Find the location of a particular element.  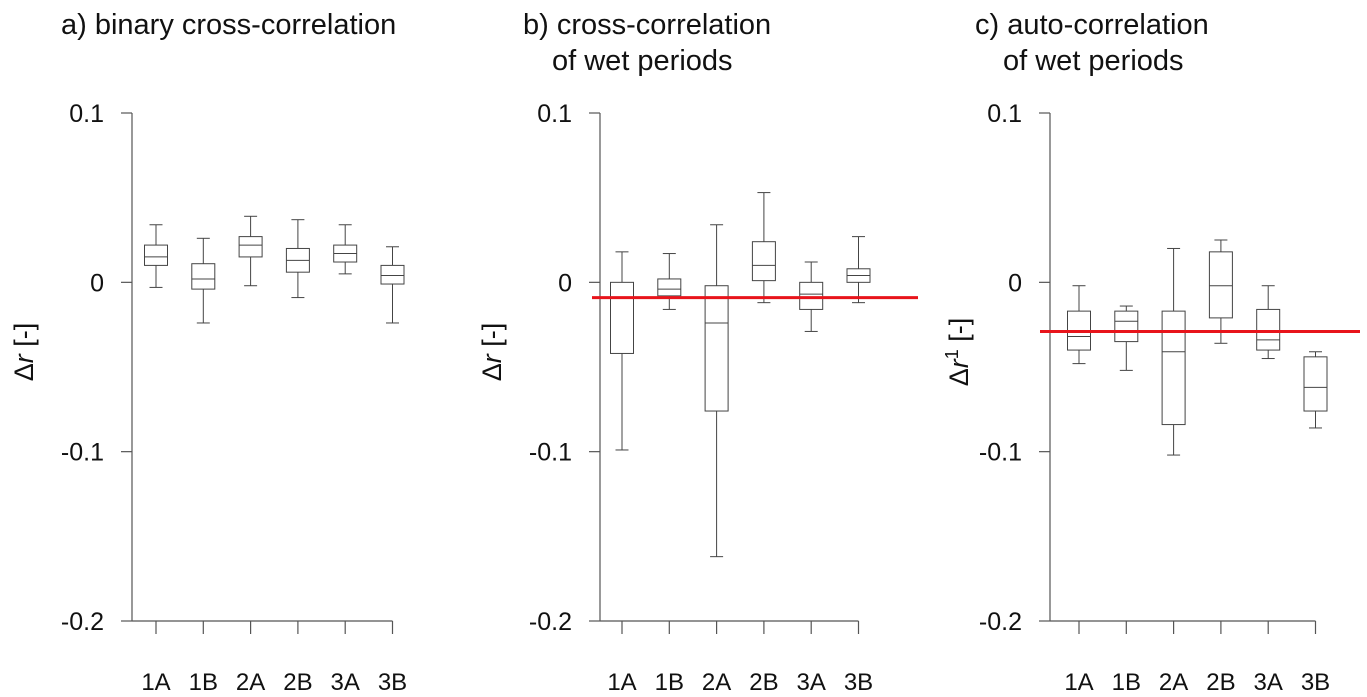

panel-b-title: b) cross-correlation is located at coordinates (647, 25).